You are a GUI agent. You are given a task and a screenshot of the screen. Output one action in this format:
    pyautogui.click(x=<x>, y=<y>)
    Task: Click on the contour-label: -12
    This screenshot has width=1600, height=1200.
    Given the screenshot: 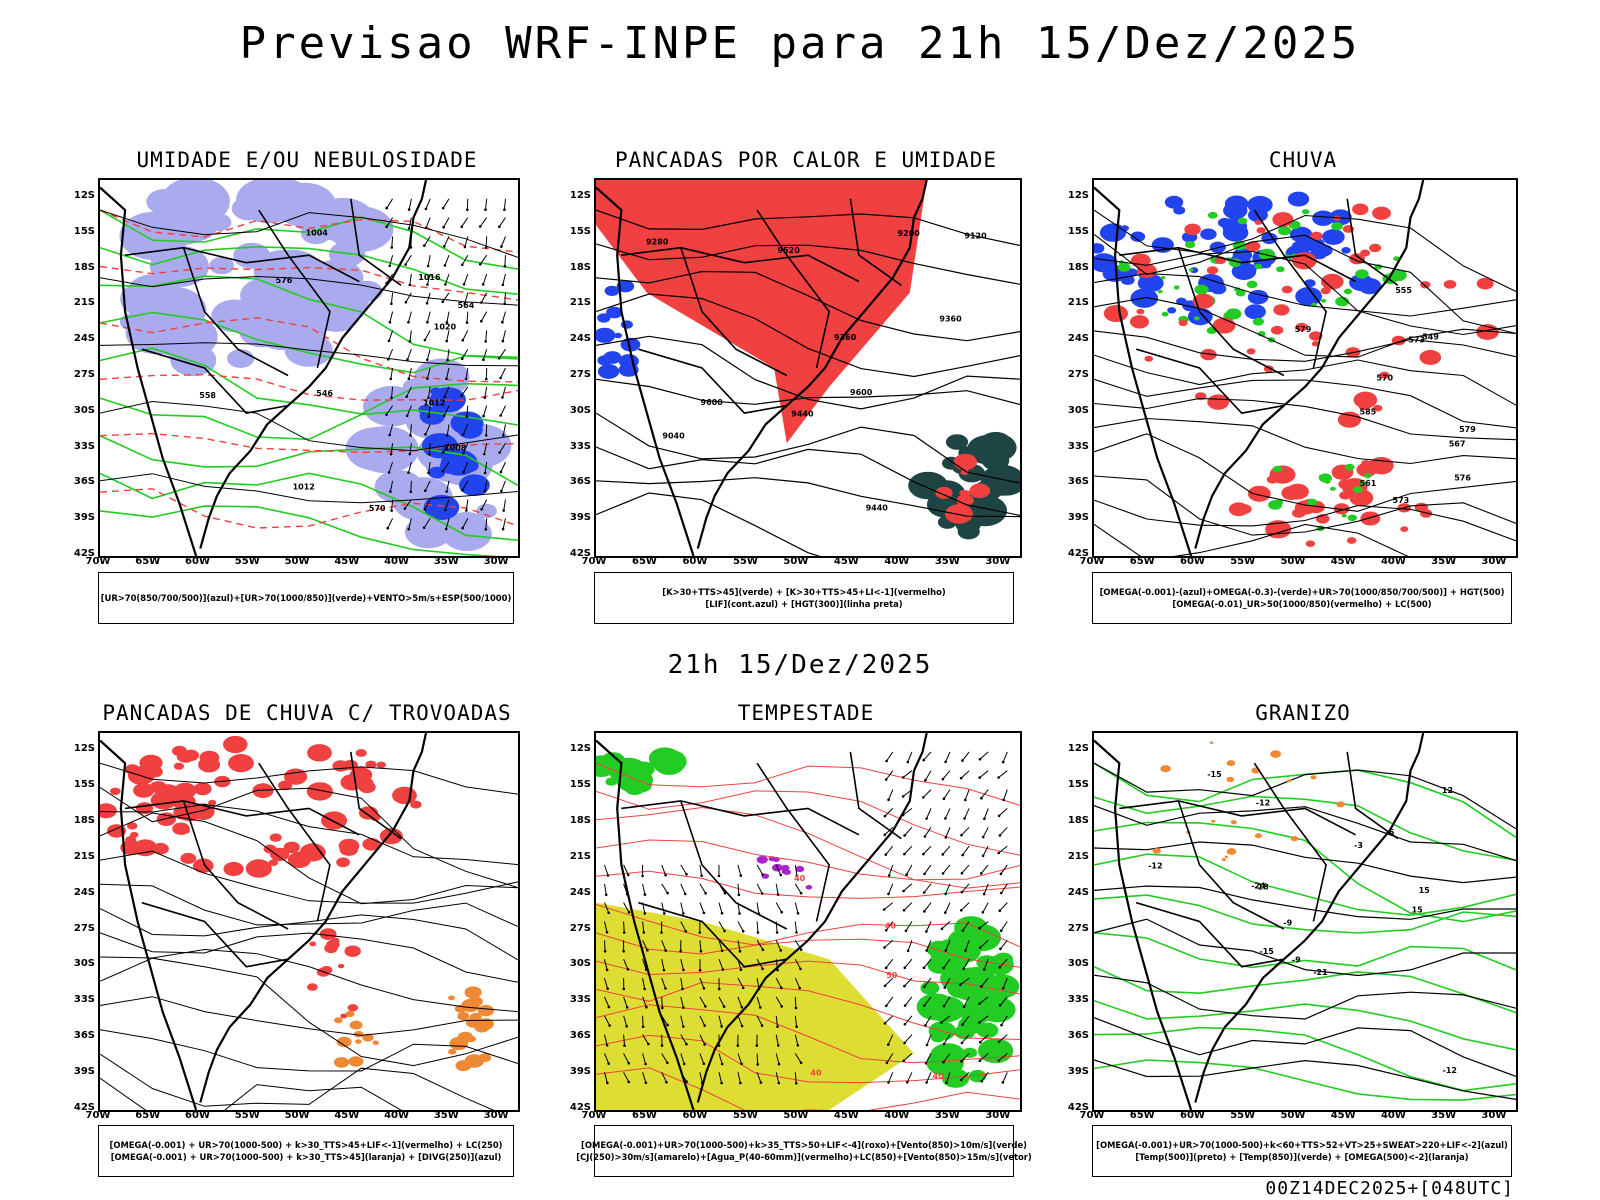 What is the action you would take?
    pyautogui.click(x=1450, y=1070)
    